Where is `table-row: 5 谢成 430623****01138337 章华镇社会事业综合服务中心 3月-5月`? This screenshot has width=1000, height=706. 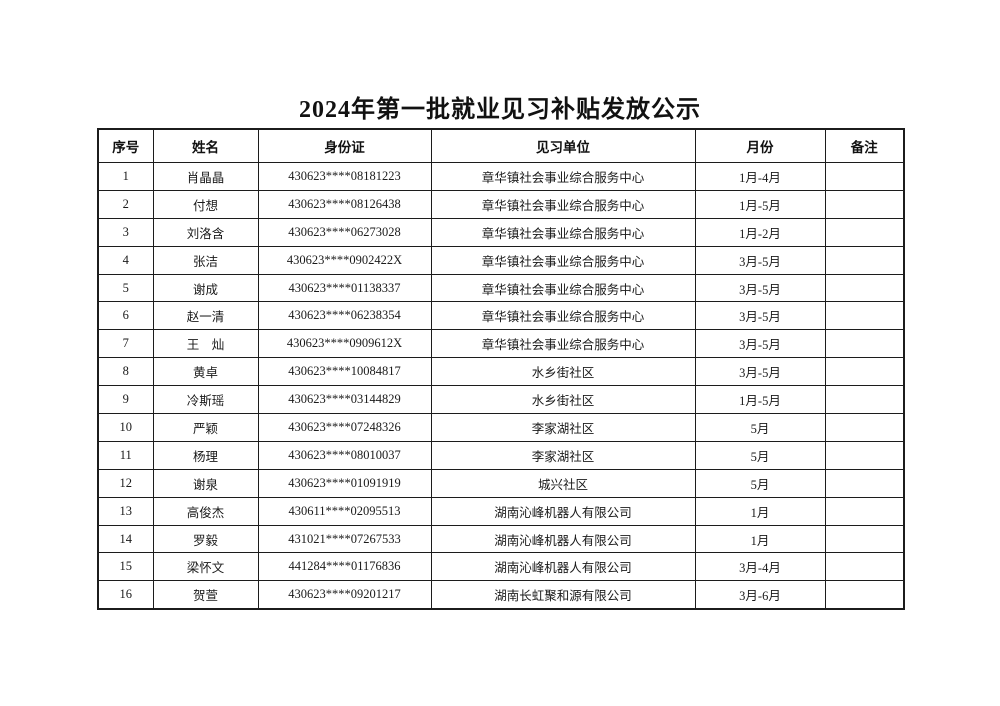
table-row: 5 谢成 430623****01138337 章华镇社会事业综合服务中心 3月-5月 is located at coordinates (501, 288).